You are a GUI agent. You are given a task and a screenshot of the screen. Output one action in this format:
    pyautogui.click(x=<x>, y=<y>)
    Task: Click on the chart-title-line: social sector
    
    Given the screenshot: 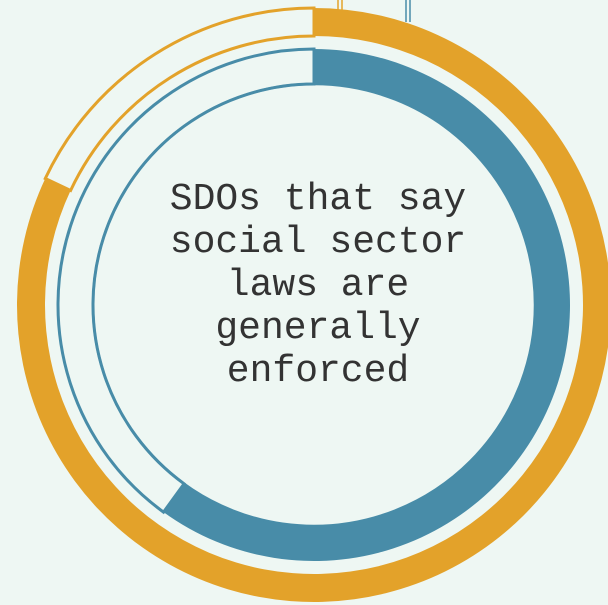 What is the action you would take?
    pyautogui.click(x=318, y=242)
    